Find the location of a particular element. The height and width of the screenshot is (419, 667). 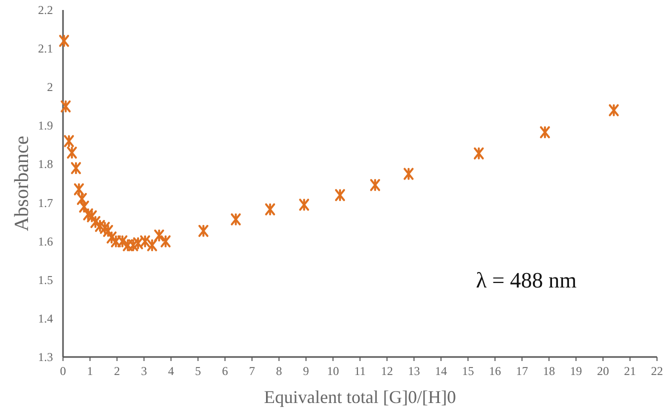

y-tick-label: 1.3 is located at coordinates (45, 357).